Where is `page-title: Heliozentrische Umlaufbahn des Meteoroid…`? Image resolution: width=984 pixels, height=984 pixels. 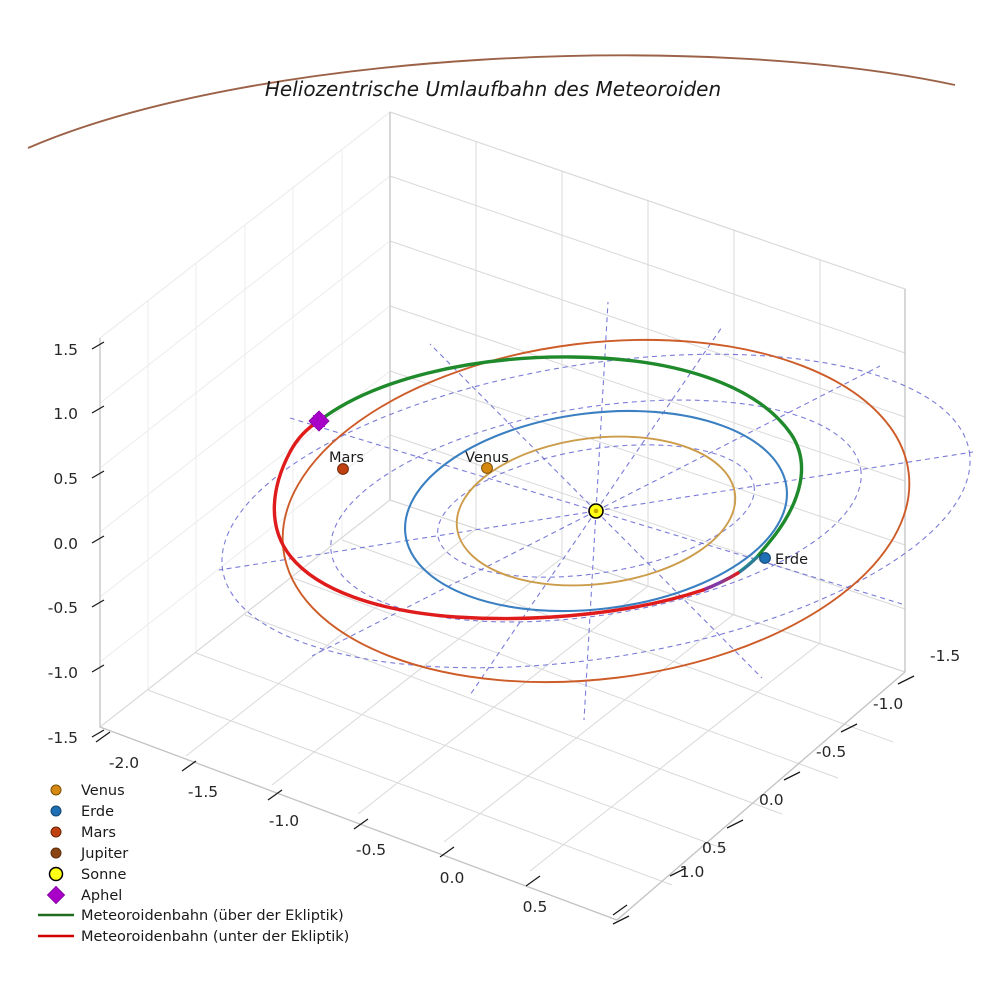 page-title: Heliozentrische Umlaufbahn des Meteoroid… is located at coordinates (493, 89).